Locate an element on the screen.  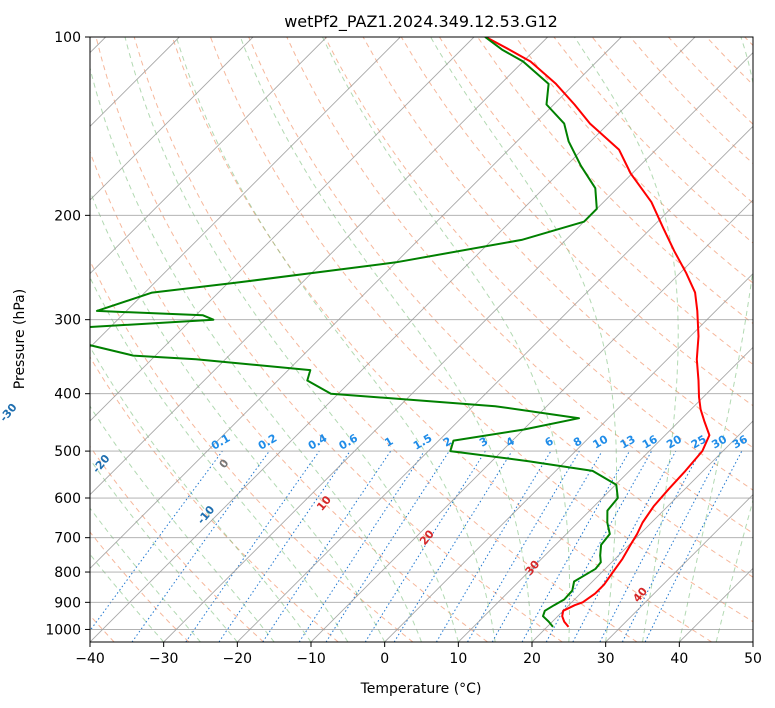
x-axis-label: Temperature (°C) is located at coordinates (421, 689).